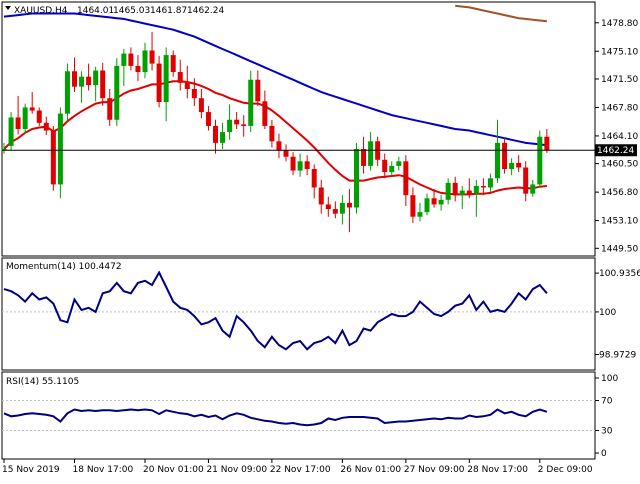 The width and height of the screenshot is (640, 484). Describe the element at coordinates (619, 137) in the screenshot. I see `price-tick-label: 1464.10` at that location.